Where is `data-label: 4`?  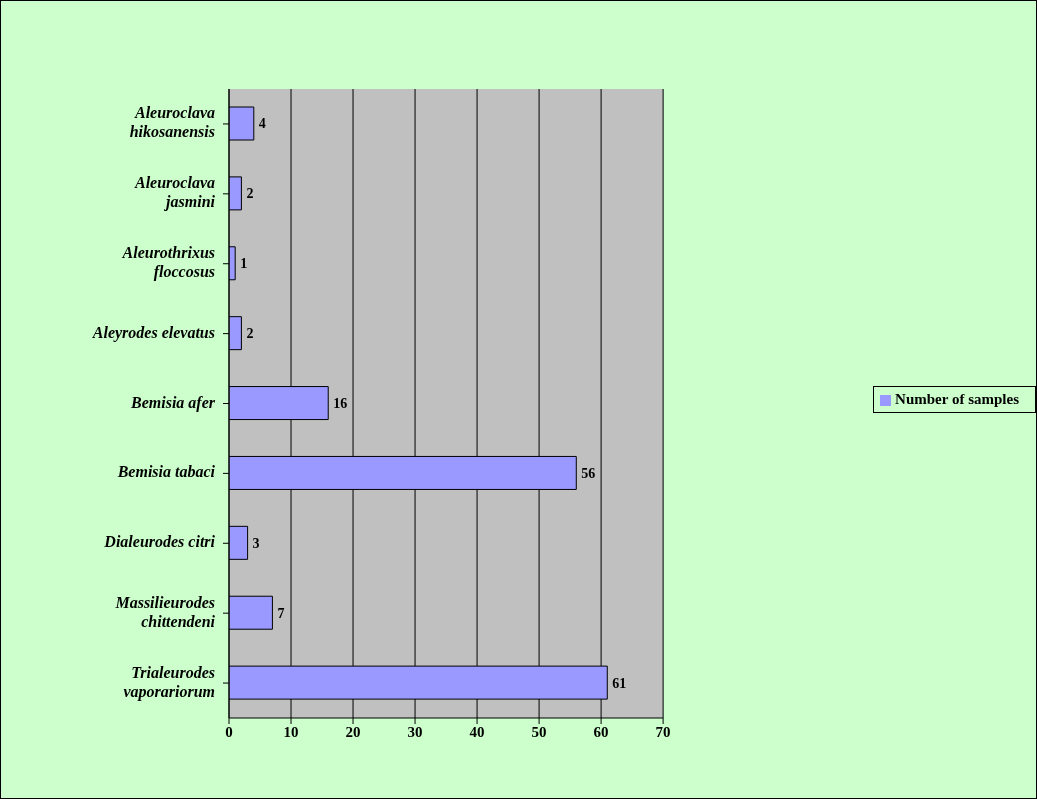
data-label: 4 is located at coordinates (262, 124).